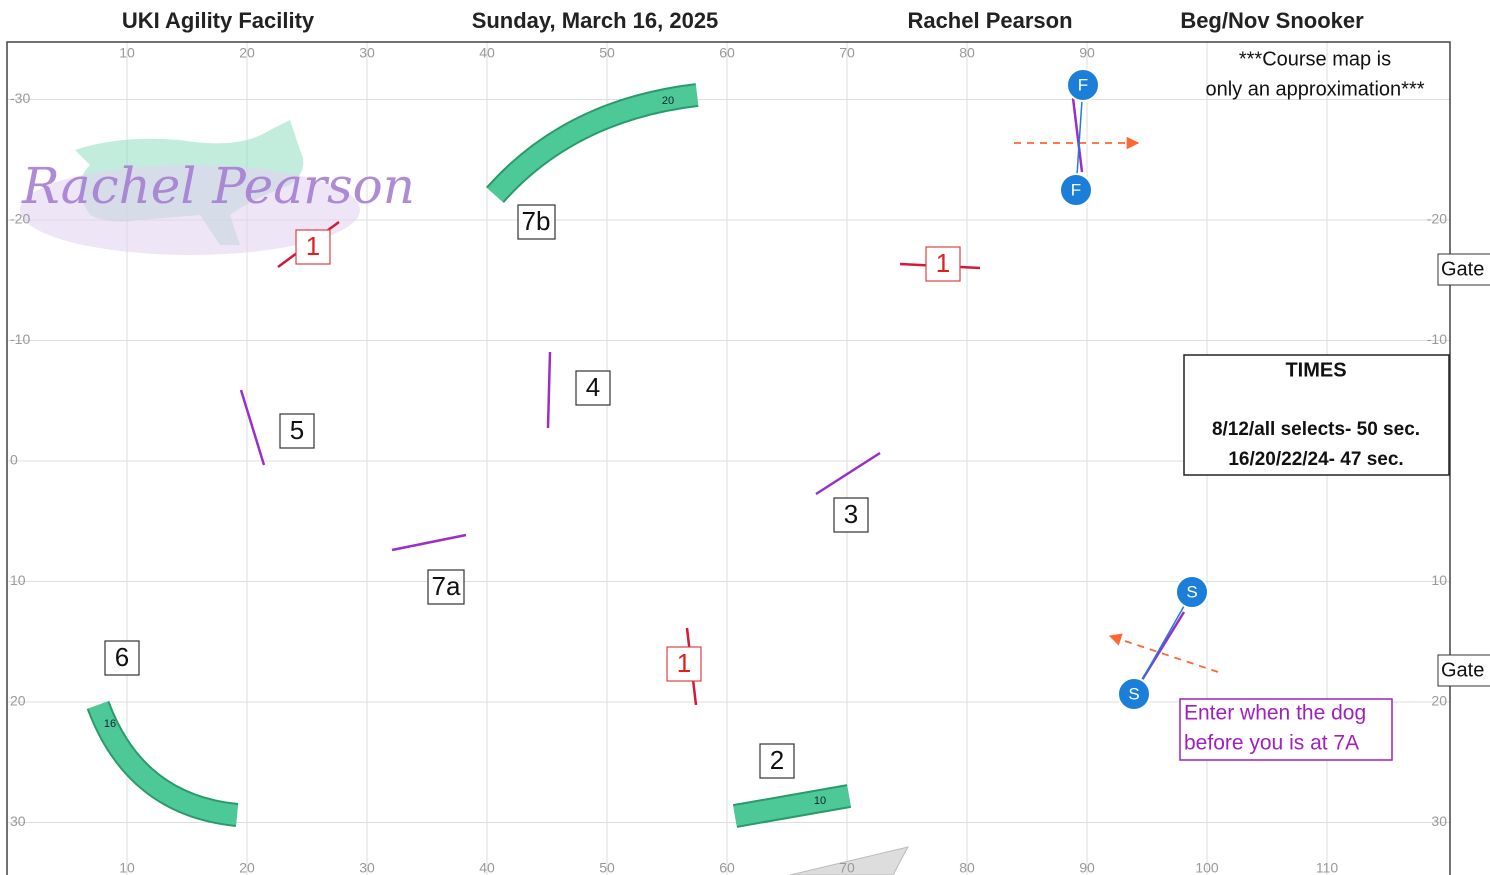  What do you see at coordinates (1079, 137) in the screenshot?
I see `finish: F F` at bounding box center [1079, 137].